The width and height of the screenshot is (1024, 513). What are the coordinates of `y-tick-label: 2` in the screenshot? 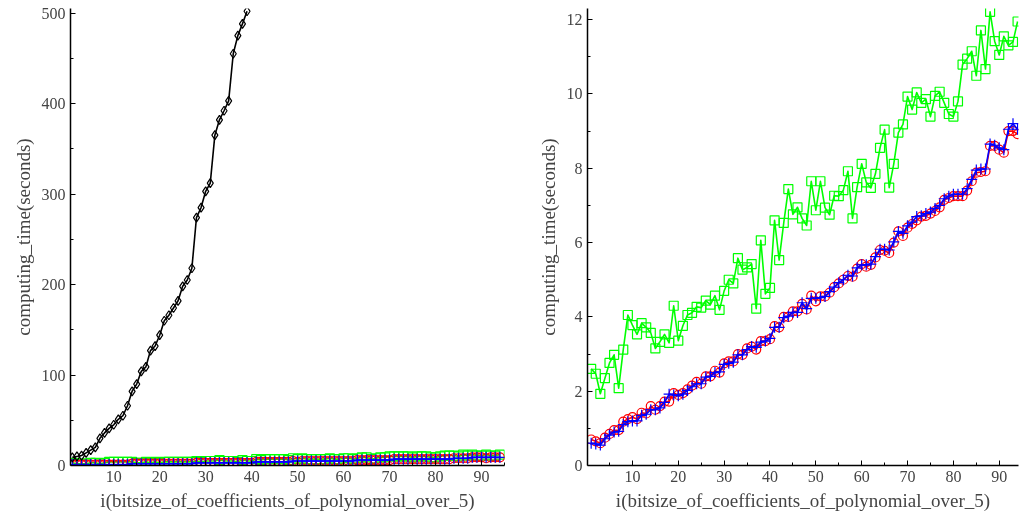 It's located at (578, 391).